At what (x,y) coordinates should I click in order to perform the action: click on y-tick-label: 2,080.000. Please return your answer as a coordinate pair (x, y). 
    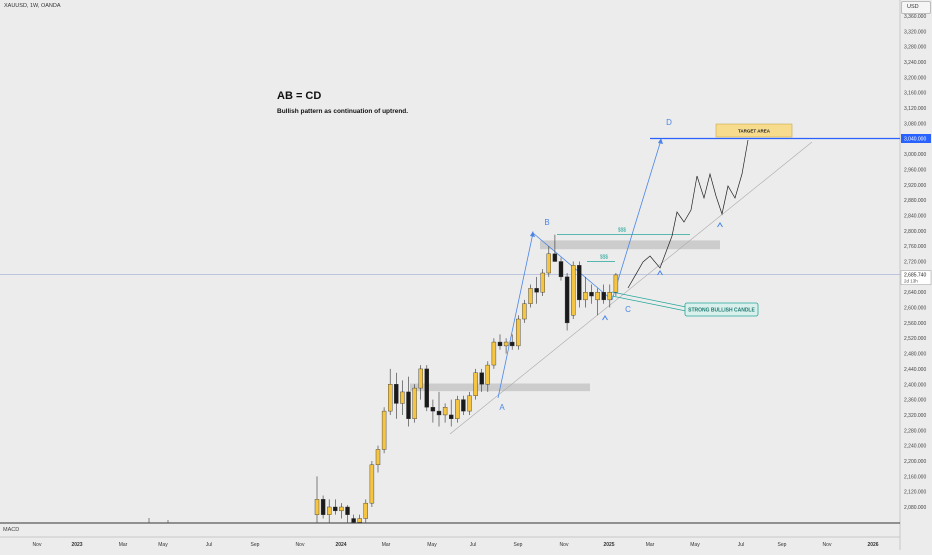
    Looking at the image, I should click on (915, 508).